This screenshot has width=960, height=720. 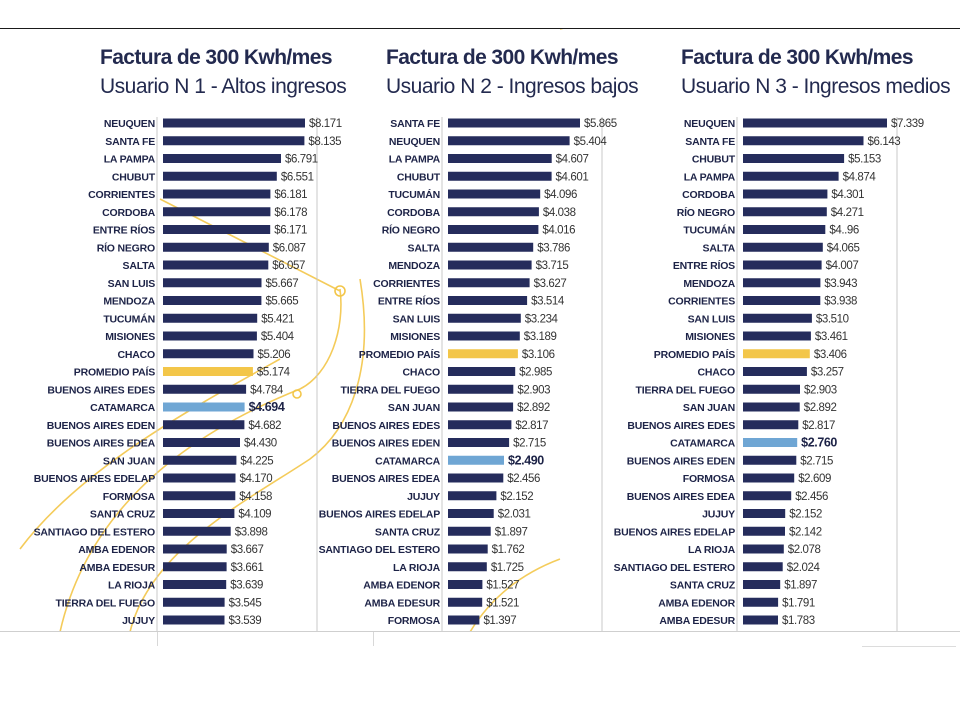 I want to click on value-label: $6.087, so click(x=289, y=248).